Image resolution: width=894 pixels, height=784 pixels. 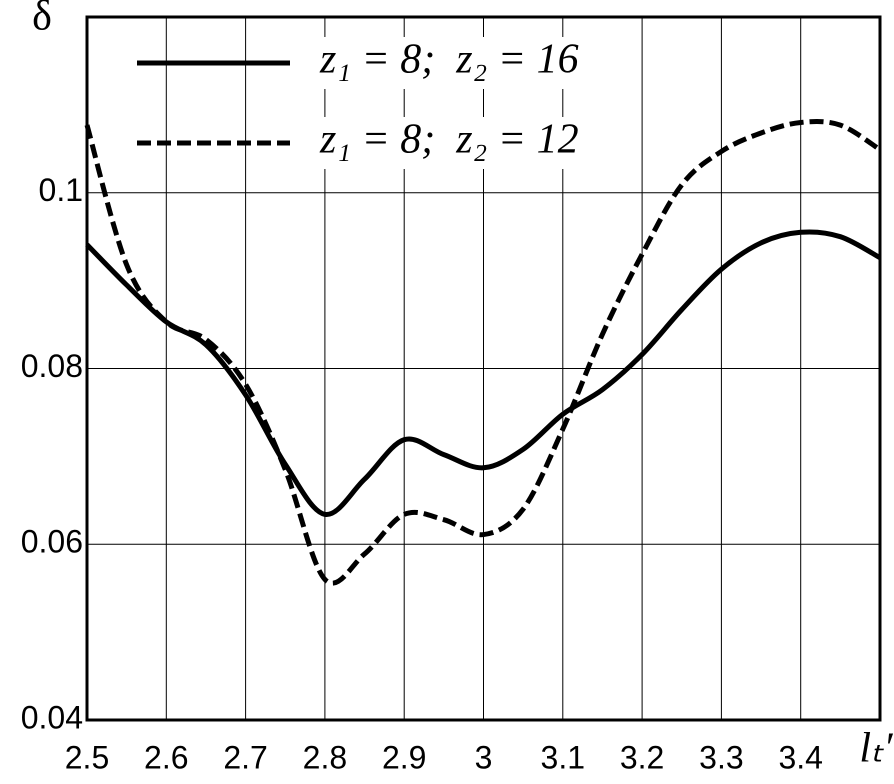 What do you see at coordinates (52, 542) in the screenshot?
I see `y-tick-label: 0.06` at bounding box center [52, 542].